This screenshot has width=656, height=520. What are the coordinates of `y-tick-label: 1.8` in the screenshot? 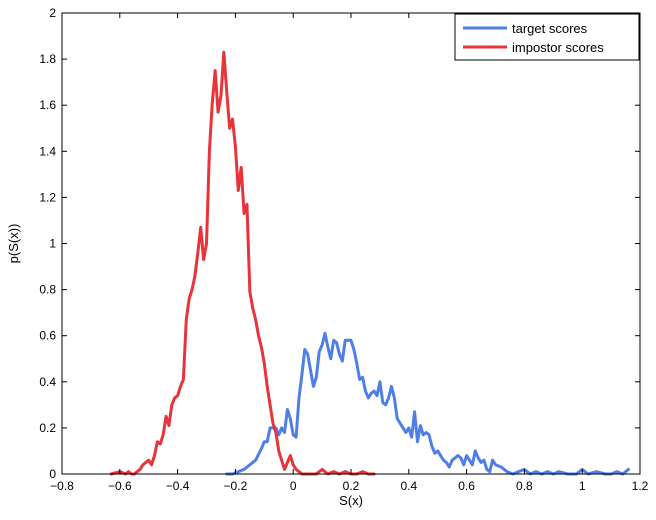 It's located at (47, 59).